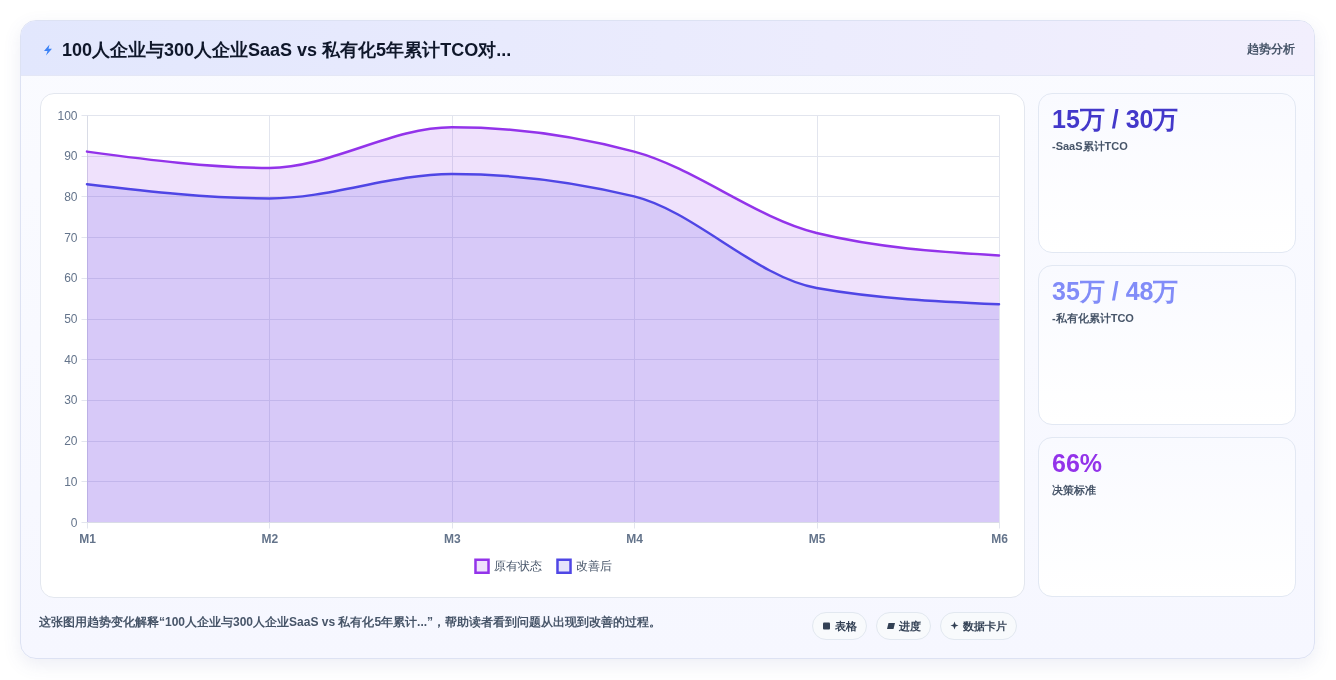 This screenshot has height=680, width=1336. Describe the element at coordinates (270, 538) in the screenshot. I see `x-tick-label: M2` at that location.